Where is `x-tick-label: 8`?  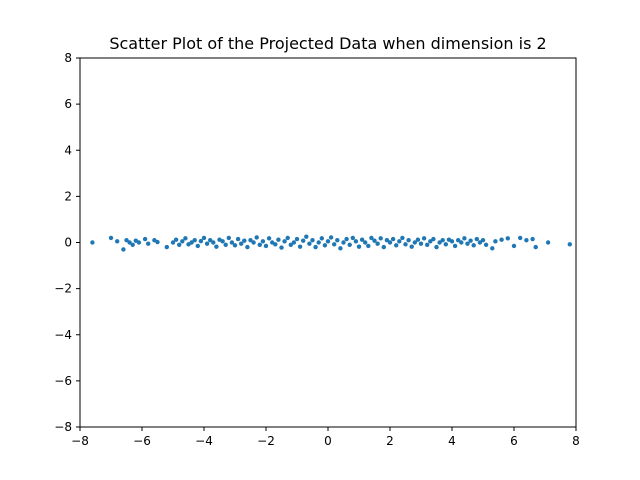 x-tick-label: 8 is located at coordinates (576, 441).